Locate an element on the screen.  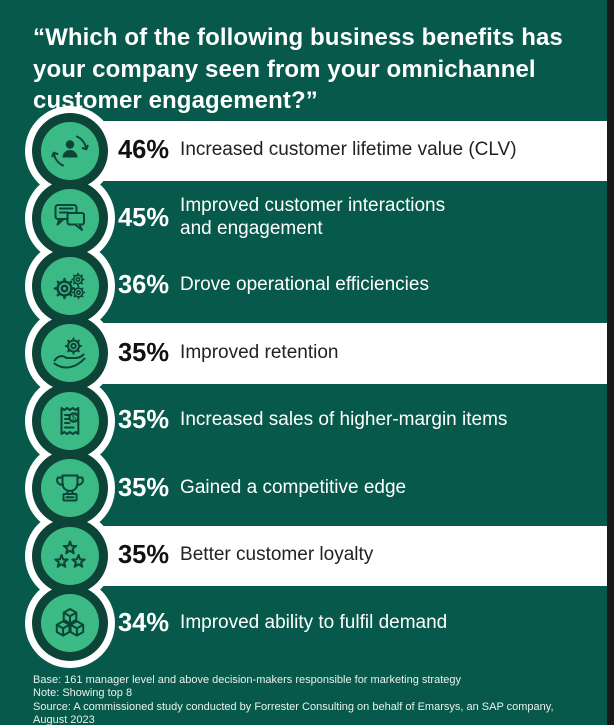
hand-gear-icon is located at coordinates (69, 353).